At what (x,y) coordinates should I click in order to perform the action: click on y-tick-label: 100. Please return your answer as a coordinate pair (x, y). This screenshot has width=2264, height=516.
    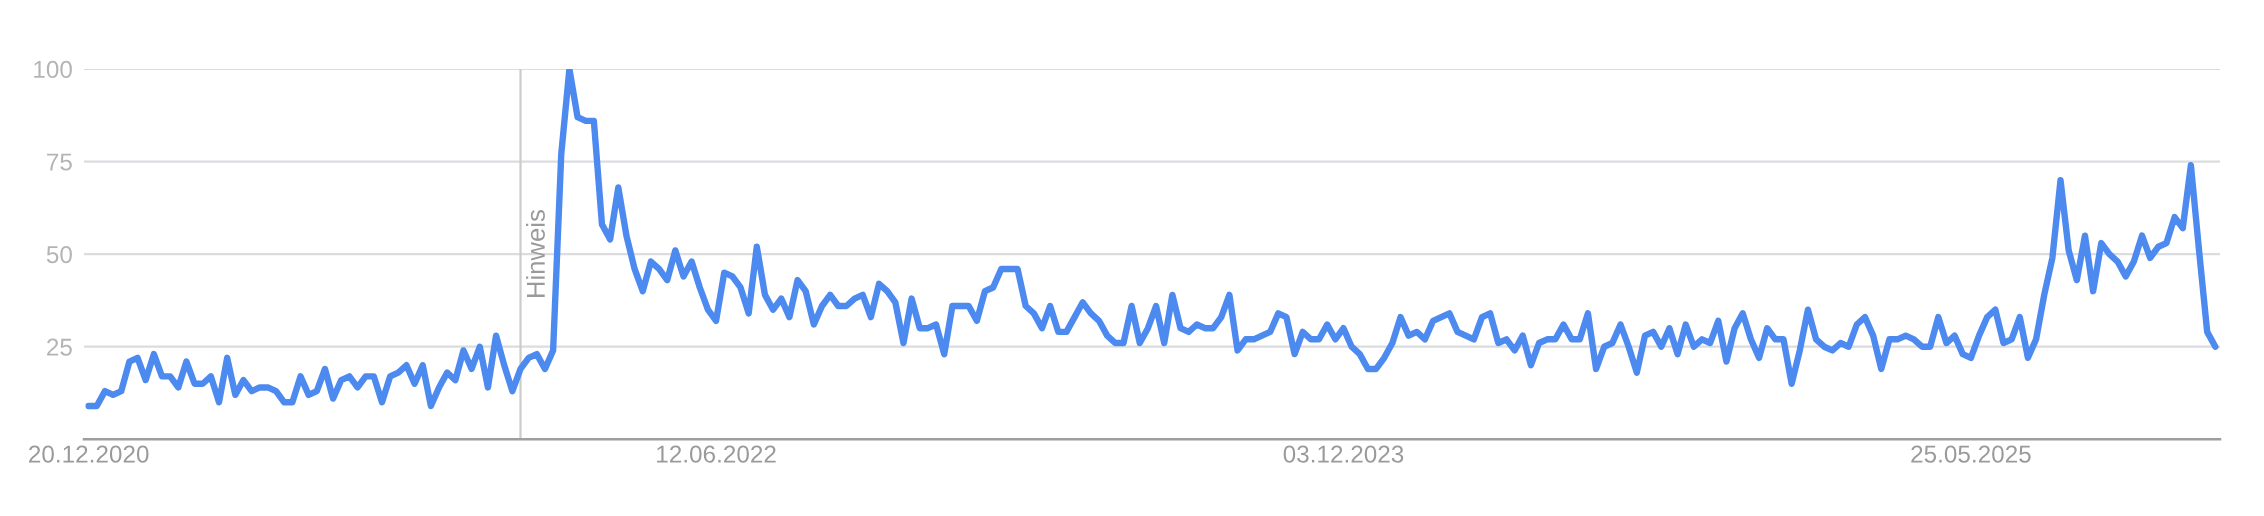
    Looking at the image, I should click on (53, 69).